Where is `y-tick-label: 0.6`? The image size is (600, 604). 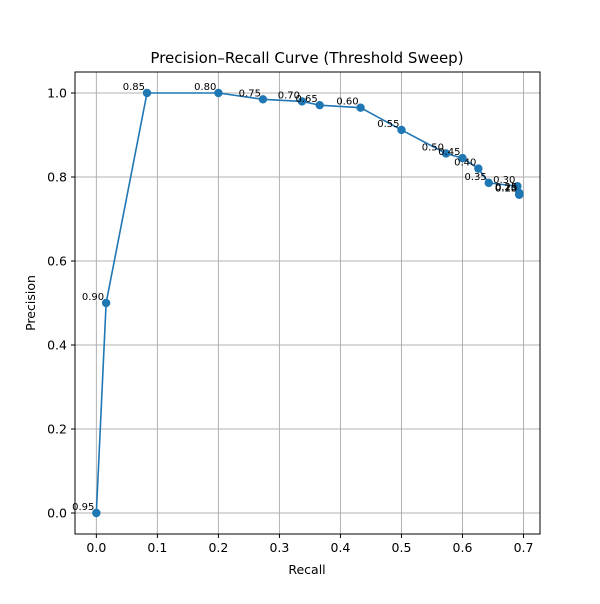
y-tick-label: 0.6 is located at coordinates (57, 261).